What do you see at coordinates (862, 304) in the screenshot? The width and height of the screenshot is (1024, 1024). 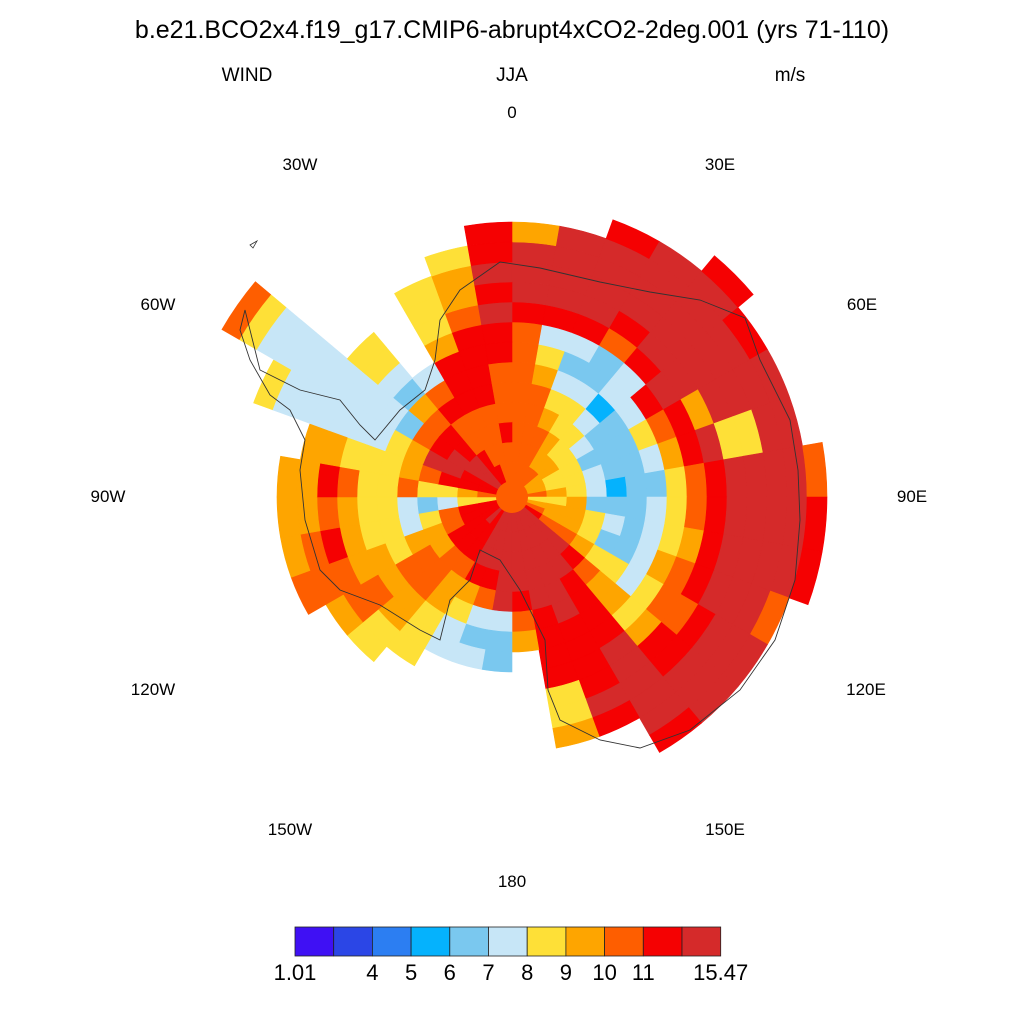 I see `lon-label-60e: 60E` at bounding box center [862, 304].